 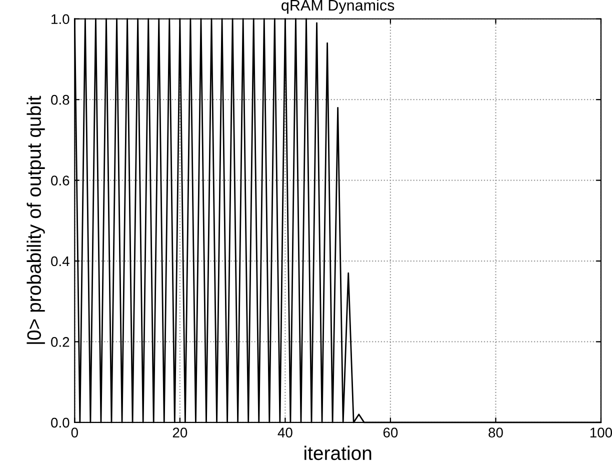 I want to click on y-tick-label: 1.0, so click(x=61, y=19).